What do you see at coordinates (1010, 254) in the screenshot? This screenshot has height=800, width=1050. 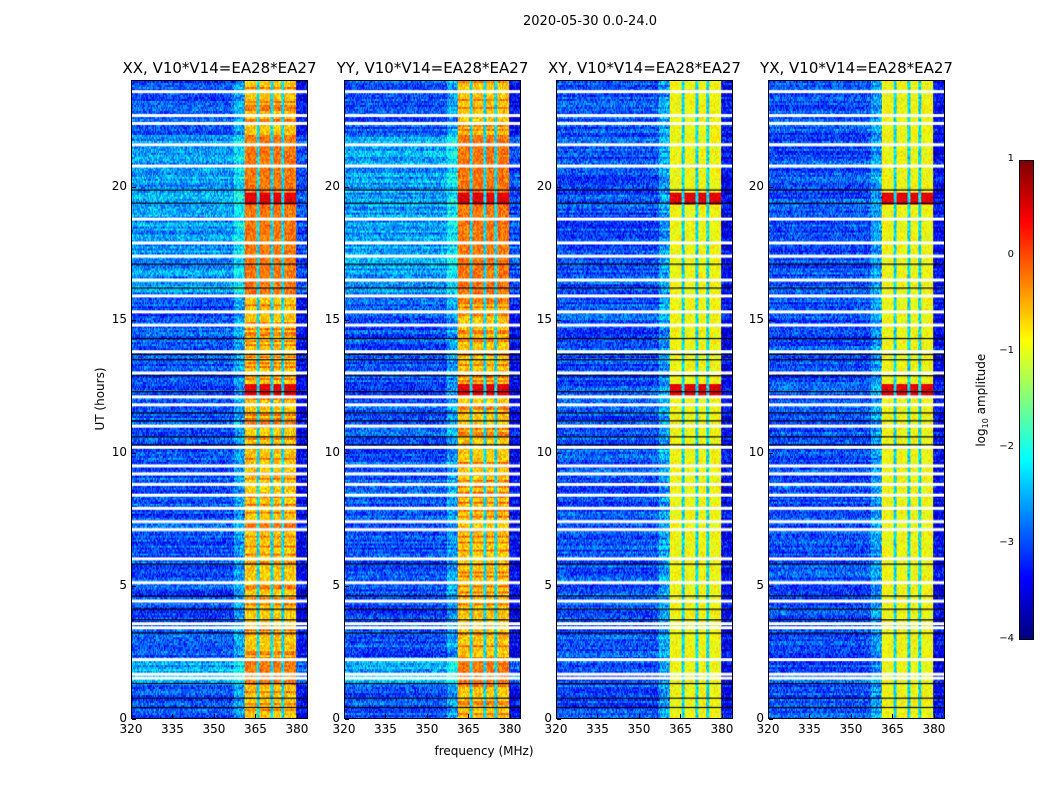 I see `colorbar-tick-label: 0` at bounding box center [1010, 254].